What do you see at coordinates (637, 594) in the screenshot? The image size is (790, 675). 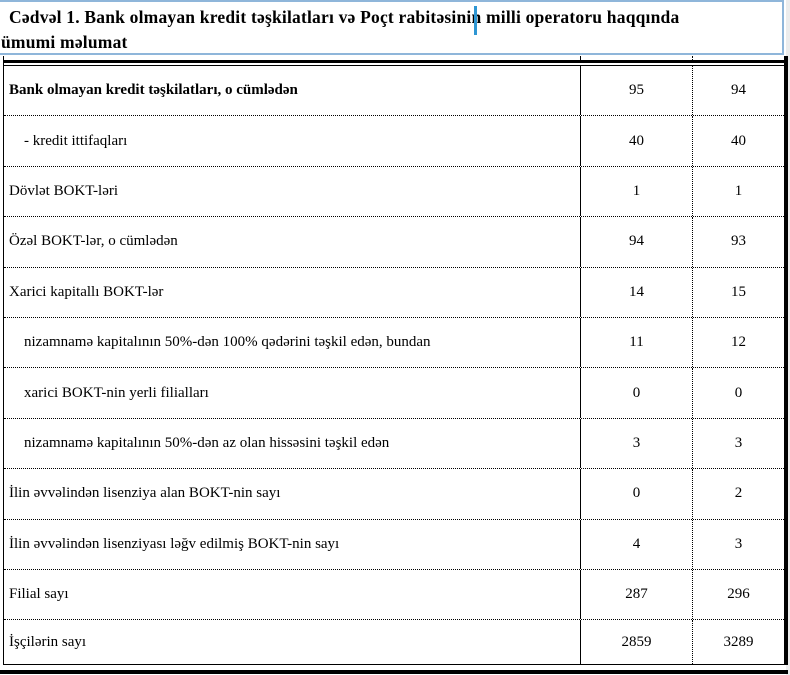 I see `row-value-1: 287` at bounding box center [637, 594].